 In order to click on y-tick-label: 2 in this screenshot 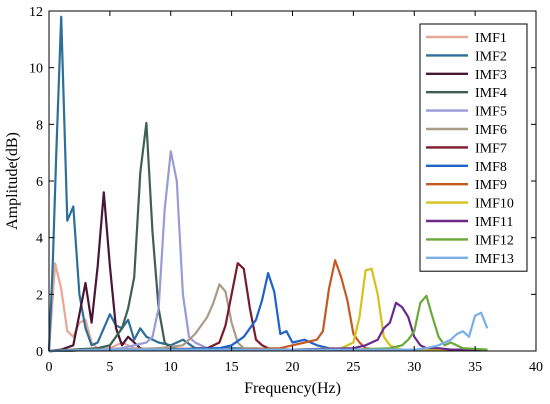, I will do `click(39, 295)`.